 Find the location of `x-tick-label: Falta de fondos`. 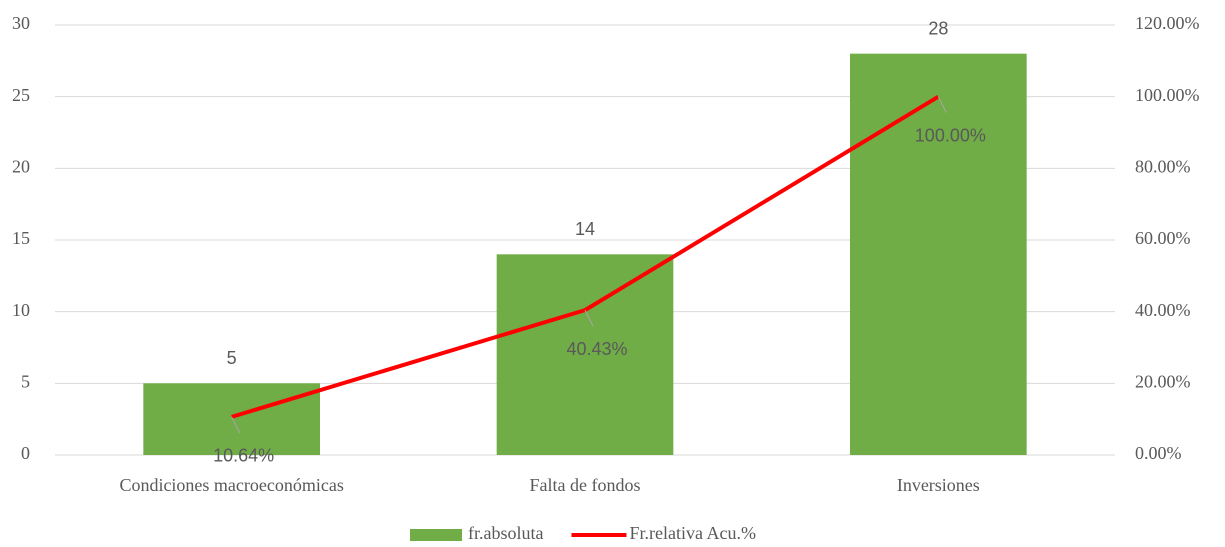

x-tick-label: Falta de fondos is located at coordinates (585, 485).